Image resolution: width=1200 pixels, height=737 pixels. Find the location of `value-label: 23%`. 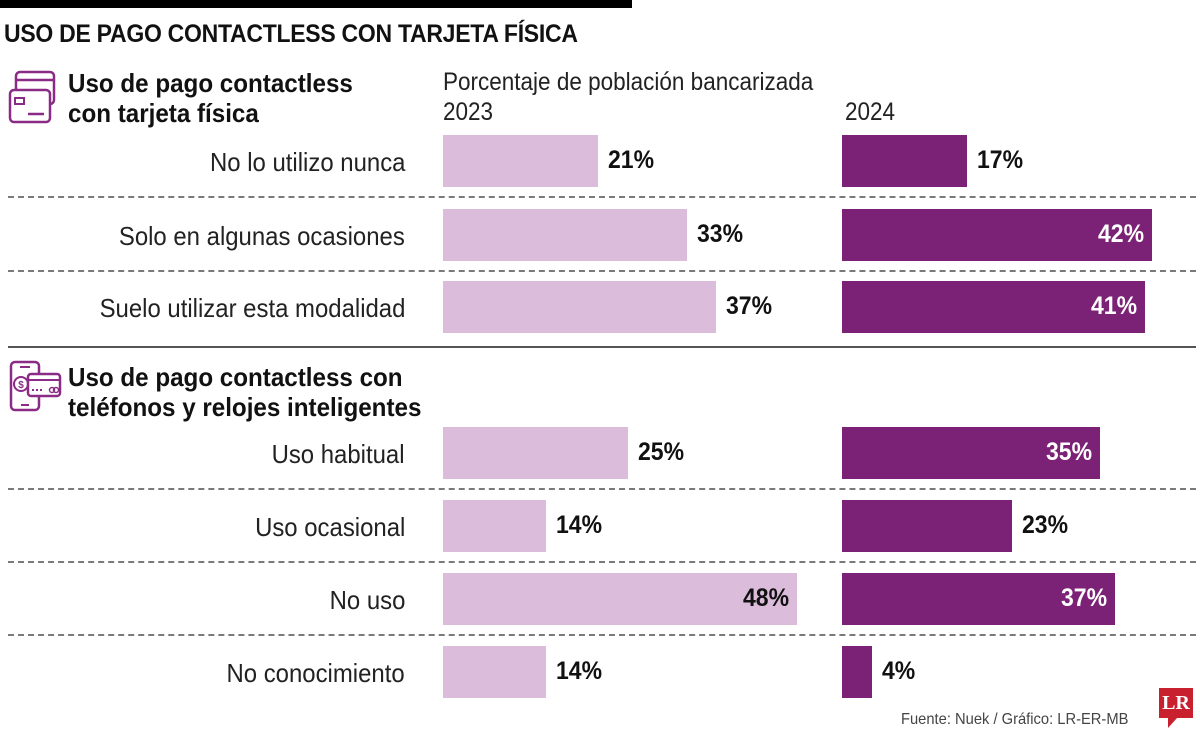

value-label: 23% is located at coordinates (1044, 525).